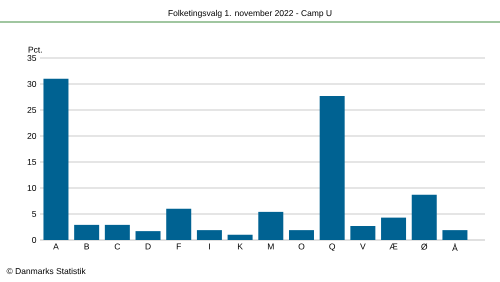 The height and width of the screenshot is (282, 500). I want to click on x-tick-label: Å, so click(455, 247).